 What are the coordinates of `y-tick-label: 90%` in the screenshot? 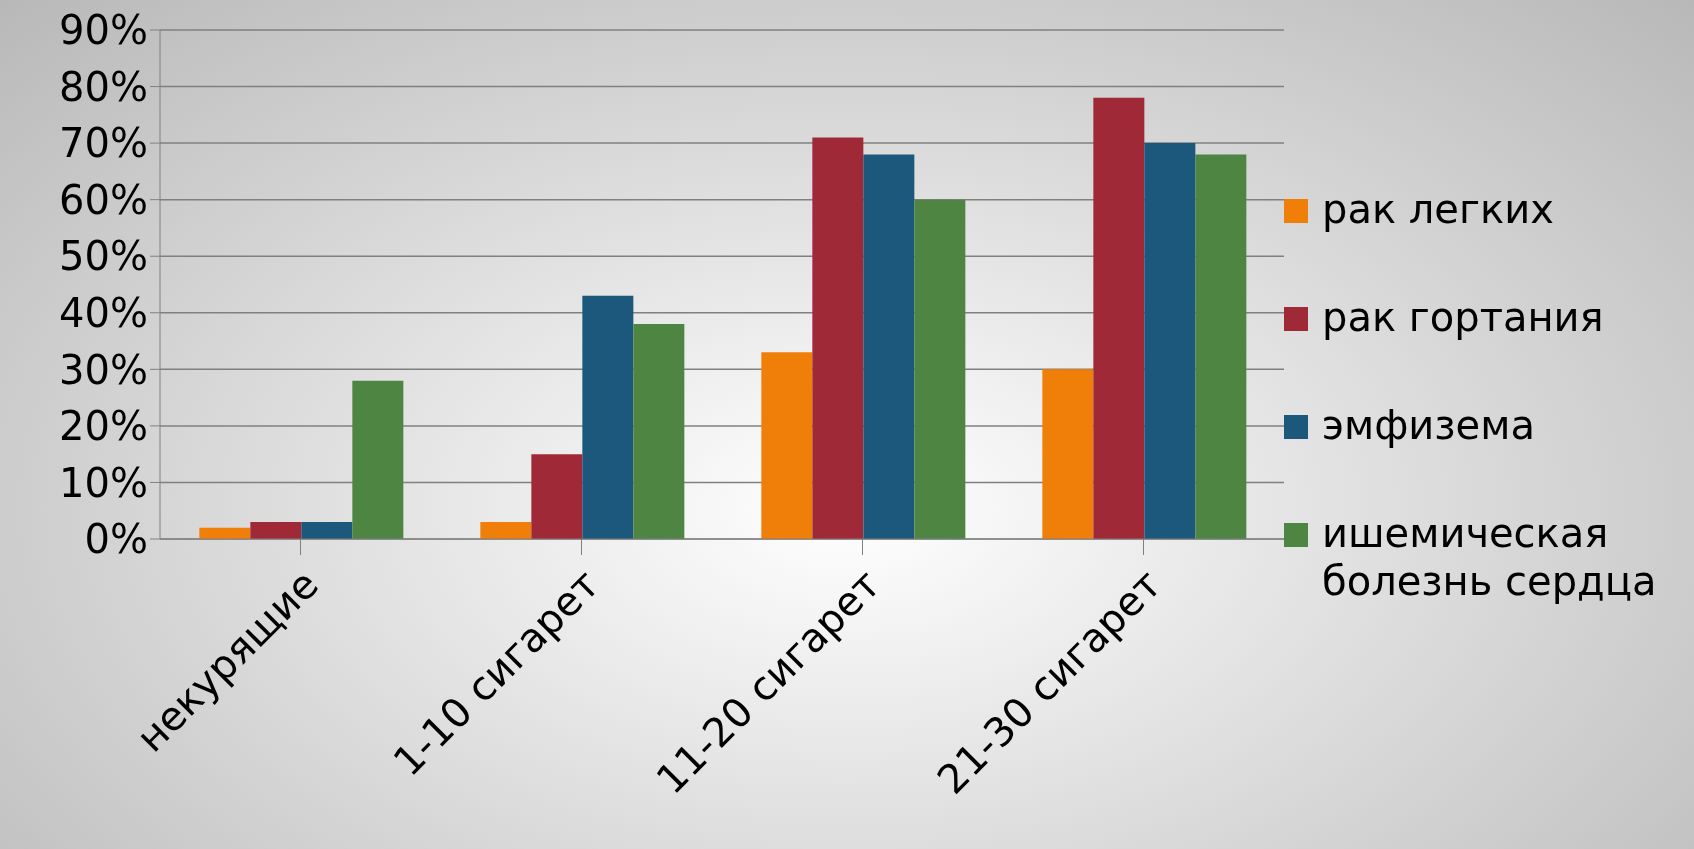 It's located at (103, 30).